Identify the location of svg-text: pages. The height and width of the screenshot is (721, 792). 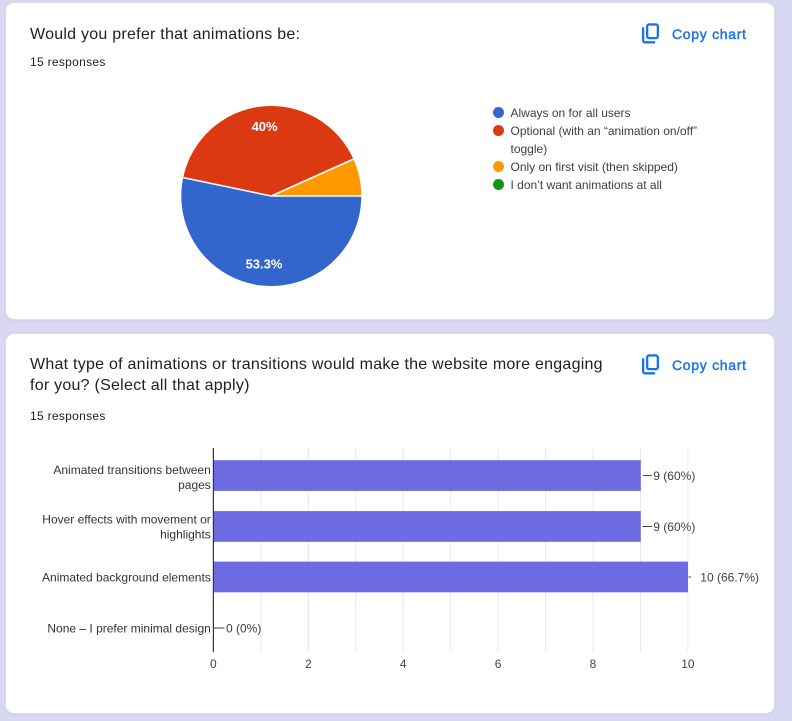
(194, 485).